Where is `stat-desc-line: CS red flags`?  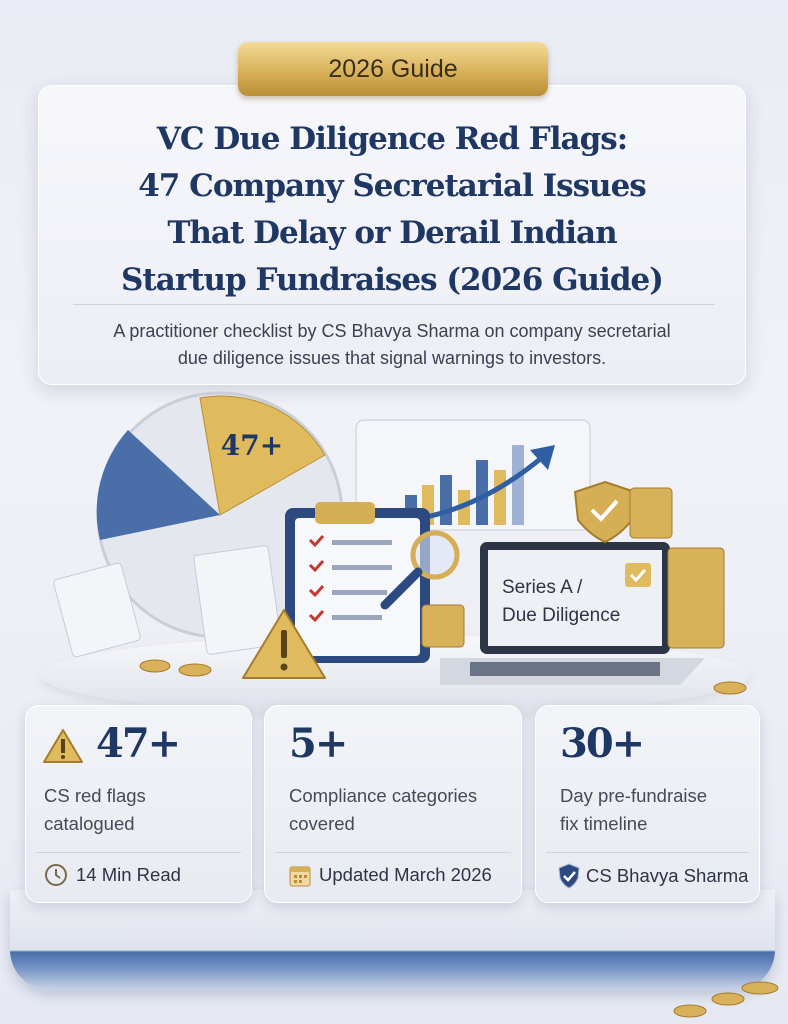
stat-desc-line: CS red flags is located at coordinates (95, 795).